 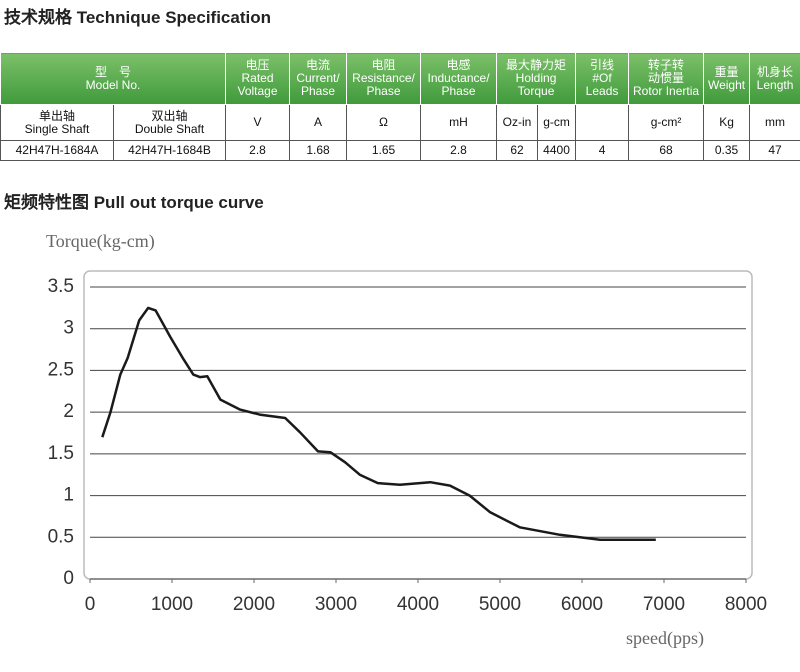 What do you see at coordinates (726, 71) in the screenshot?
I see `header-text: 重量` at bounding box center [726, 71].